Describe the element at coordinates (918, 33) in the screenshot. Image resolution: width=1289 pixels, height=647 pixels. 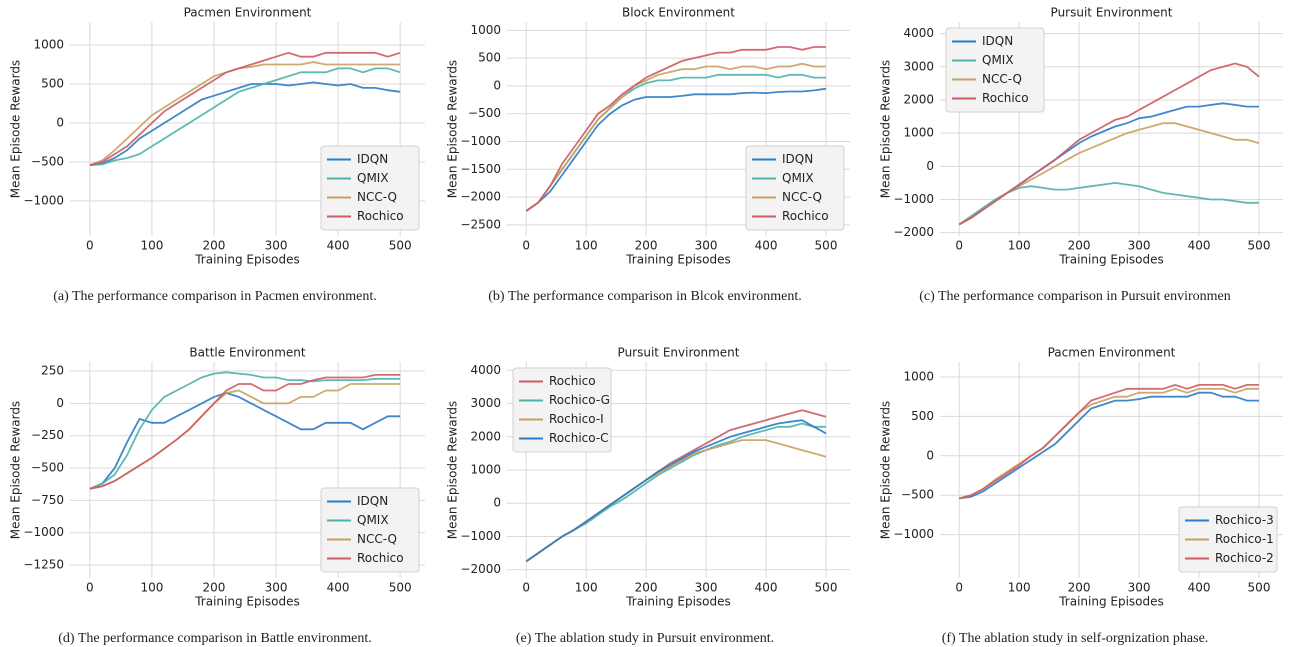
I see `y-tick-label: 4000` at that location.